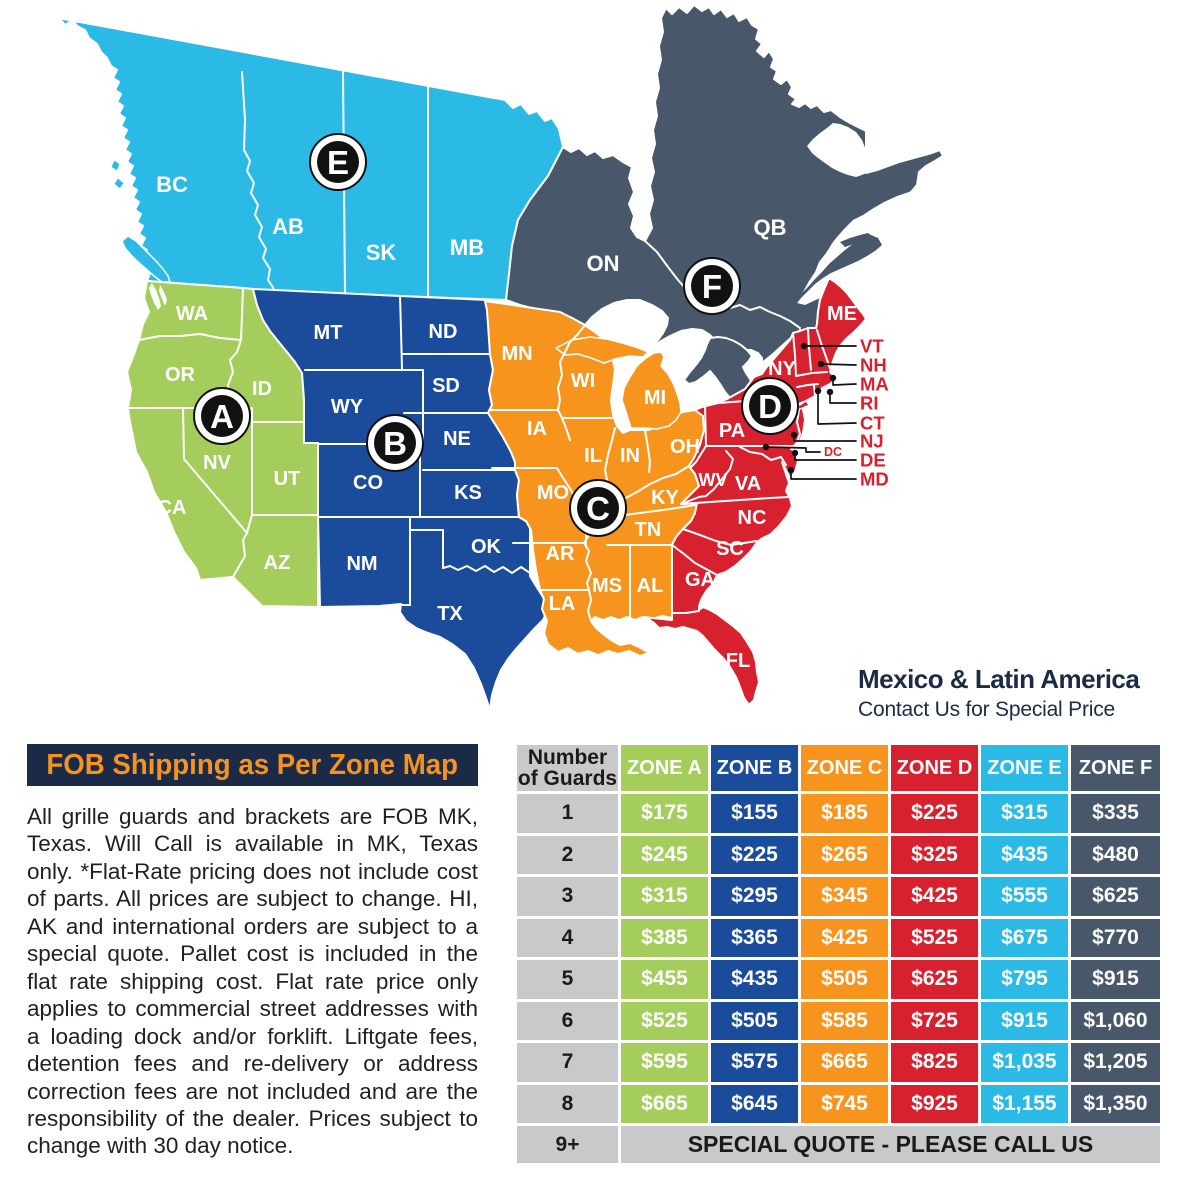  Describe the element at coordinates (872, 441) in the screenshot. I see `svg-text: NJ` at that location.